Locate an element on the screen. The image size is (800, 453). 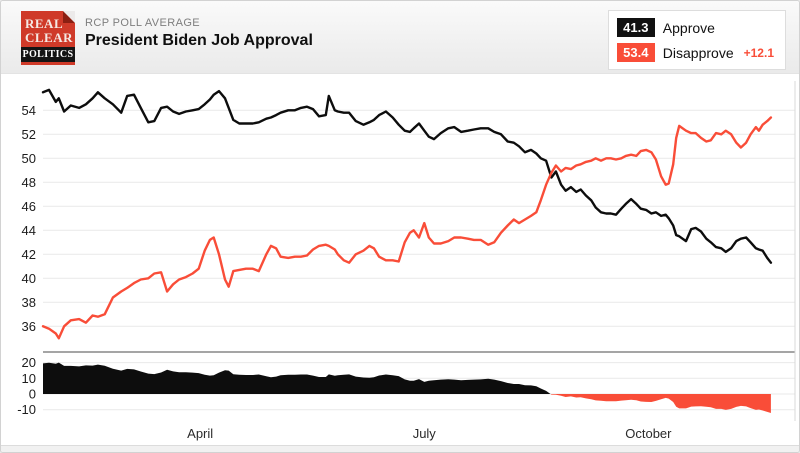
logo-corner-cut is located at coordinates (69, 17).